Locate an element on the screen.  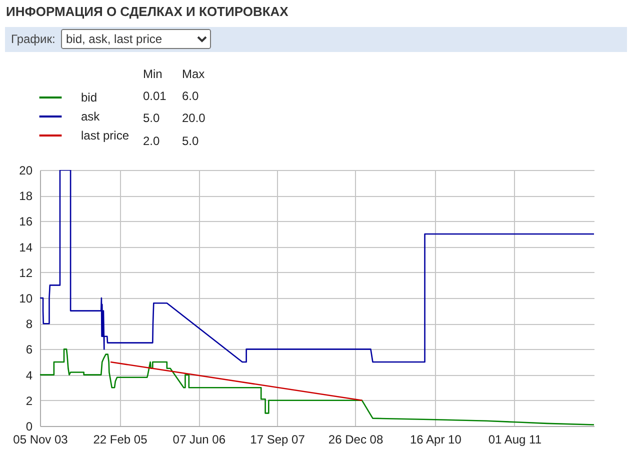
y-tick-label: 18 is located at coordinates (26, 196).